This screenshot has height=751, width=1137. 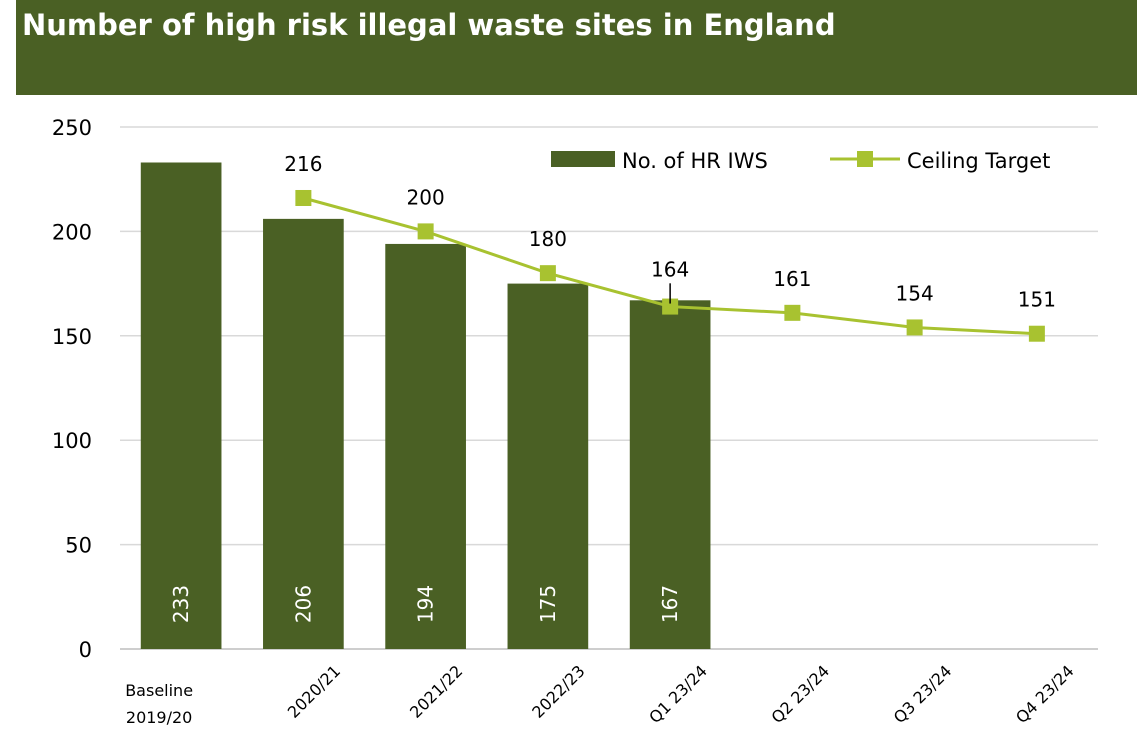 What do you see at coordinates (923, 694) in the screenshot?
I see `x-tick-label: Q3 23/24` at bounding box center [923, 694].